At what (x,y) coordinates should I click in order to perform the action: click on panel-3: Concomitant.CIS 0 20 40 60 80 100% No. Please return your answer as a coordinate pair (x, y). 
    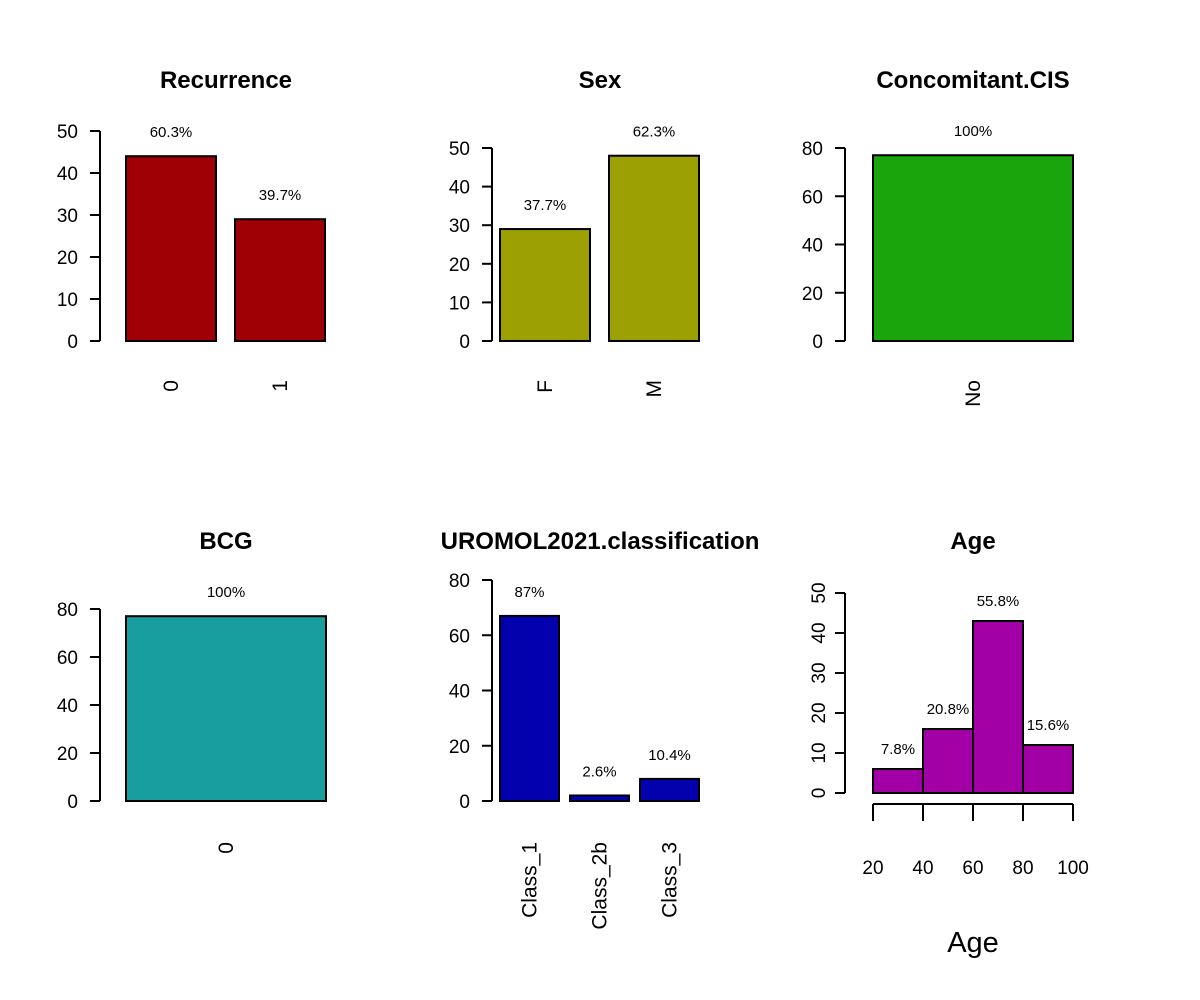
    Looking at the image, I should click on (938, 237).